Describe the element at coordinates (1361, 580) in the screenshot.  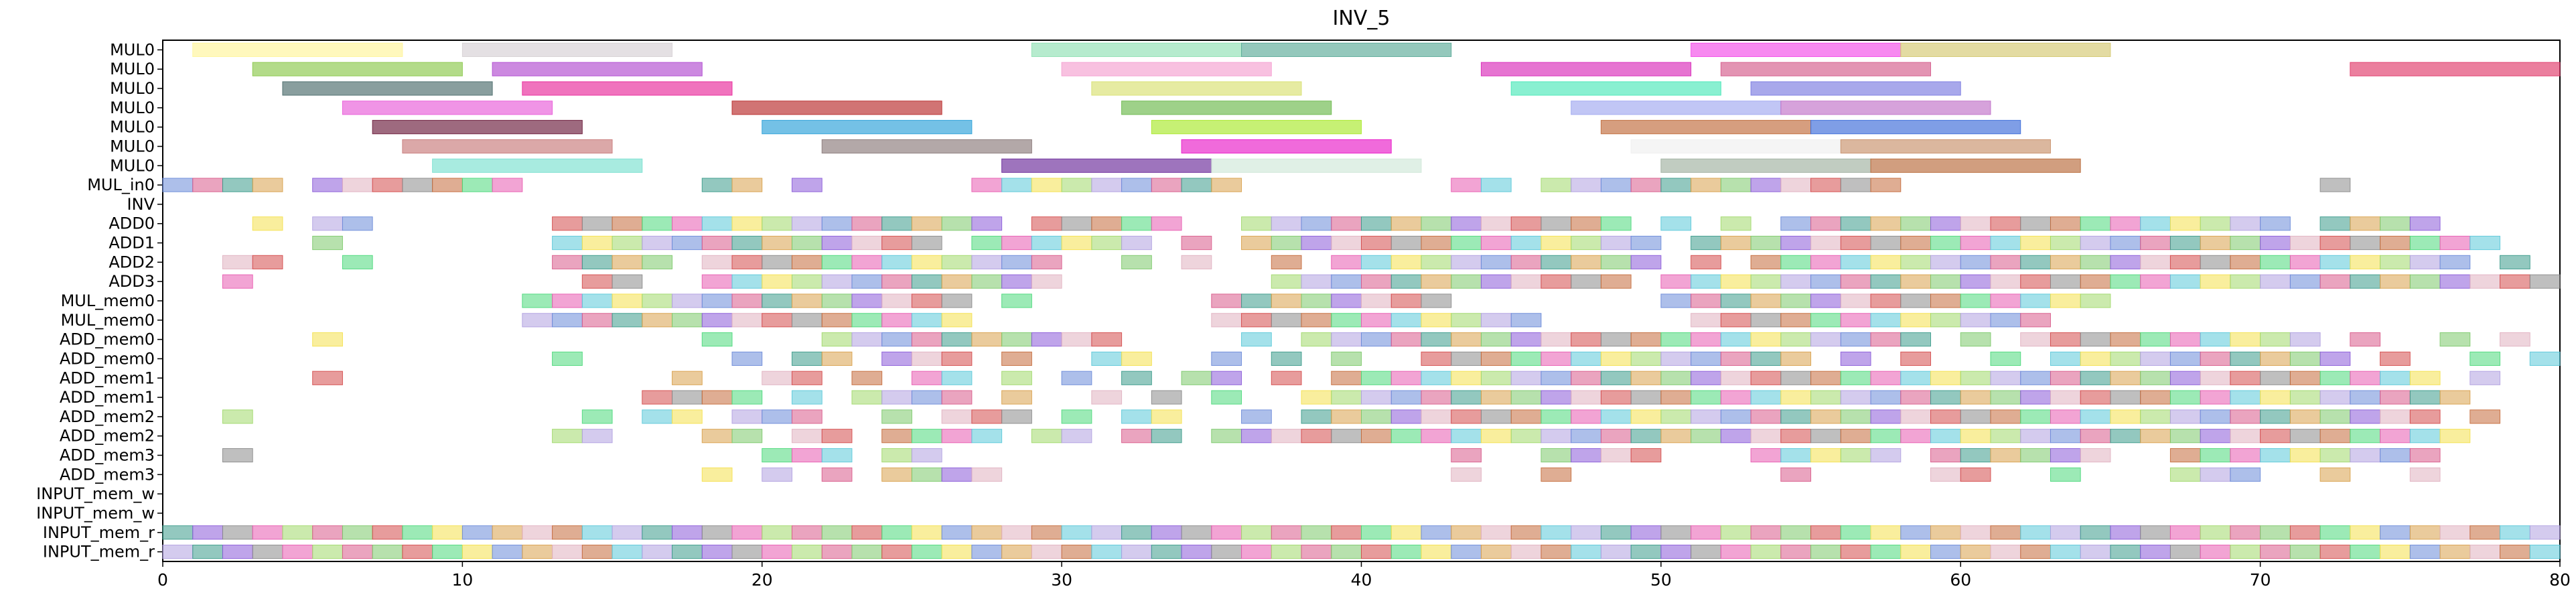
I see `x-tick-label: 40` at that location.